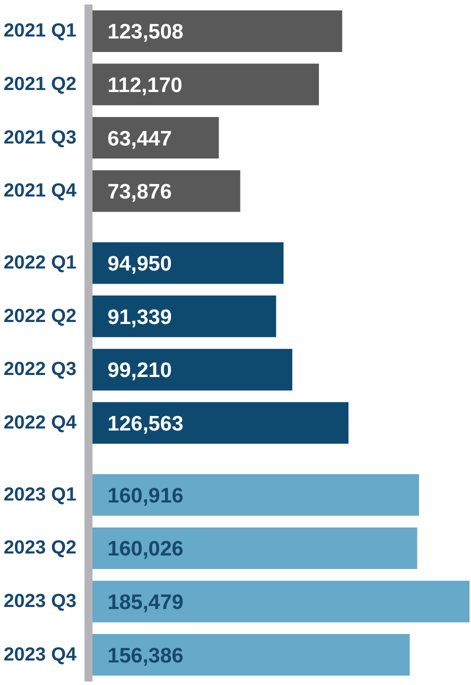  What do you see at coordinates (40, 423) in the screenshot?
I see `y-tick-label: 2022 Q4` at bounding box center [40, 423].